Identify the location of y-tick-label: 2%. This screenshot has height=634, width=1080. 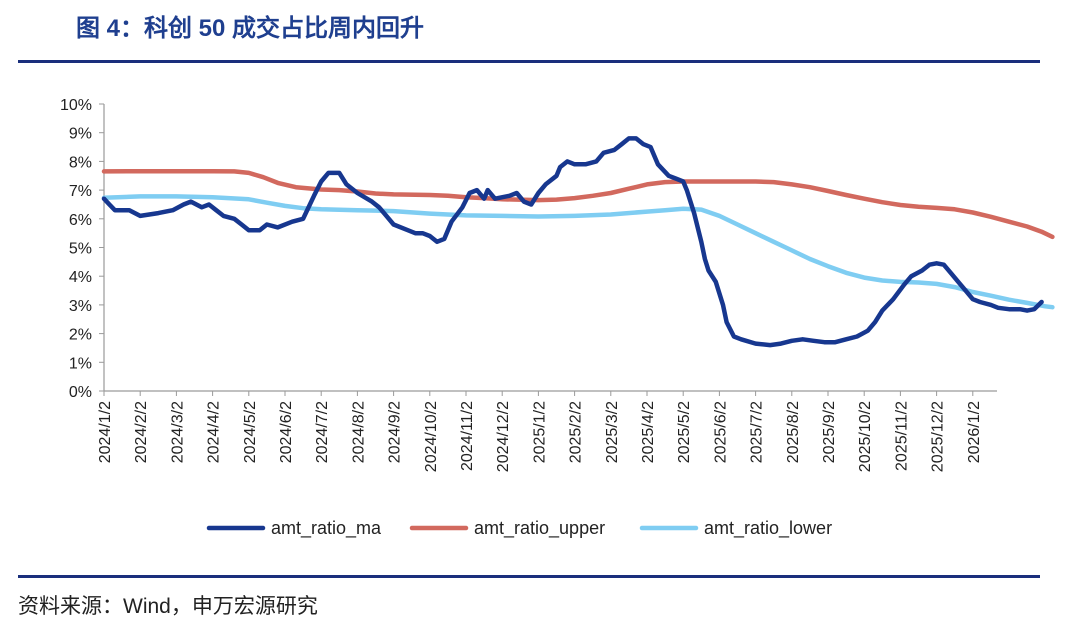
(80, 335).